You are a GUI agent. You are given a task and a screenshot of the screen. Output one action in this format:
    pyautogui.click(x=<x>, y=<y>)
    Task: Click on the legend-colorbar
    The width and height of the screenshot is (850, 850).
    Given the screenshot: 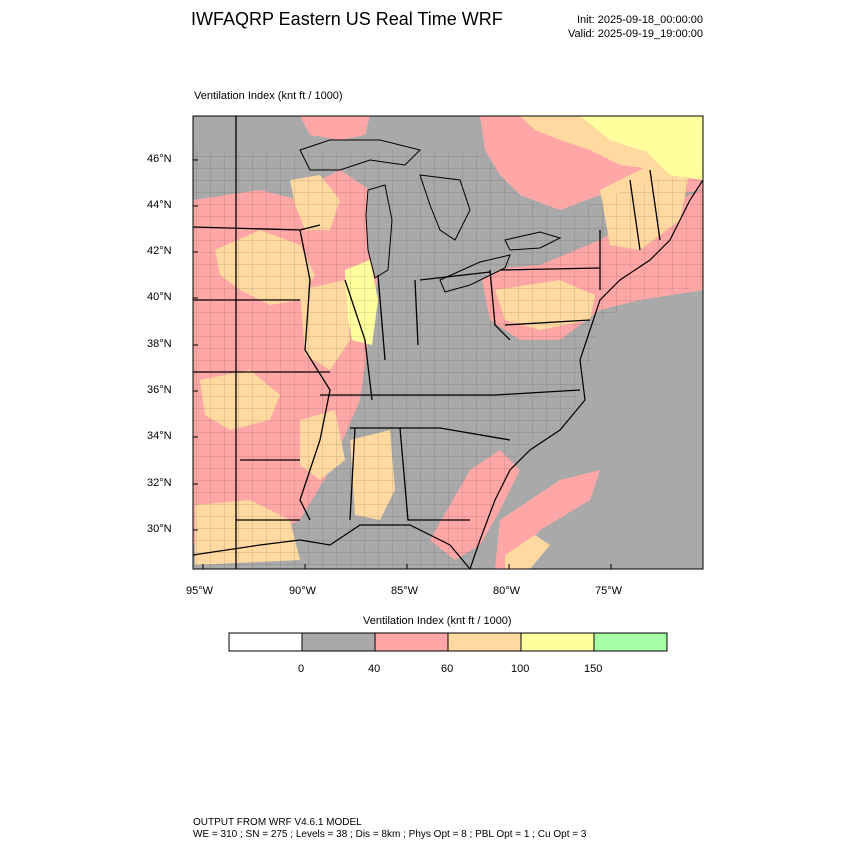 What is the action you would take?
    pyautogui.click(x=448, y=642)
    